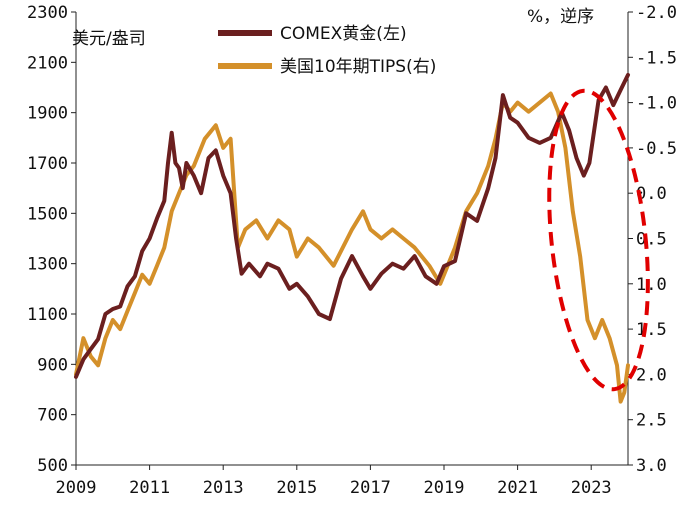 The image size is (700, 511). Describe the element at coordinates (651, 330) in the screenshot. I see `y-right-tick-label: 1.5` at that location.